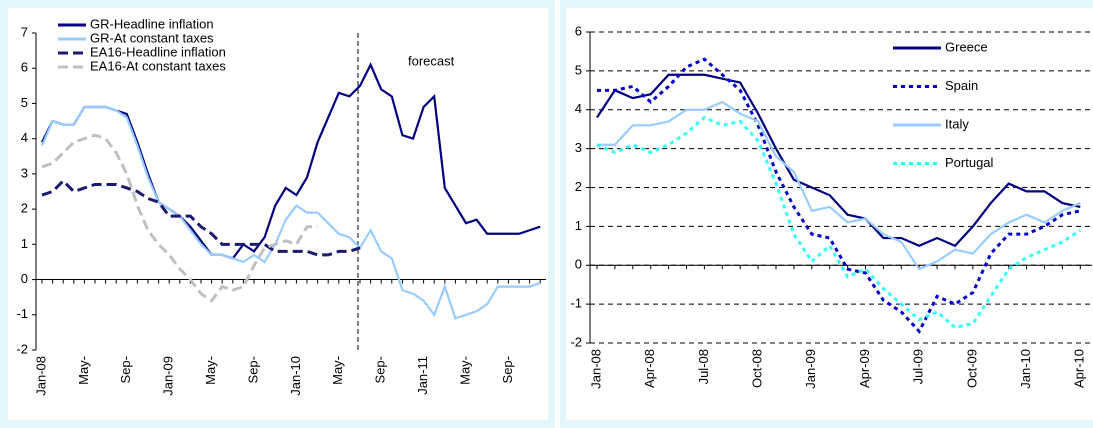 The image size is (1093, 428). What do you see at coordinates (703, 366) in the screenshot?
I see `x-tick-label: Jul-08` at bounding box center [703, 366].